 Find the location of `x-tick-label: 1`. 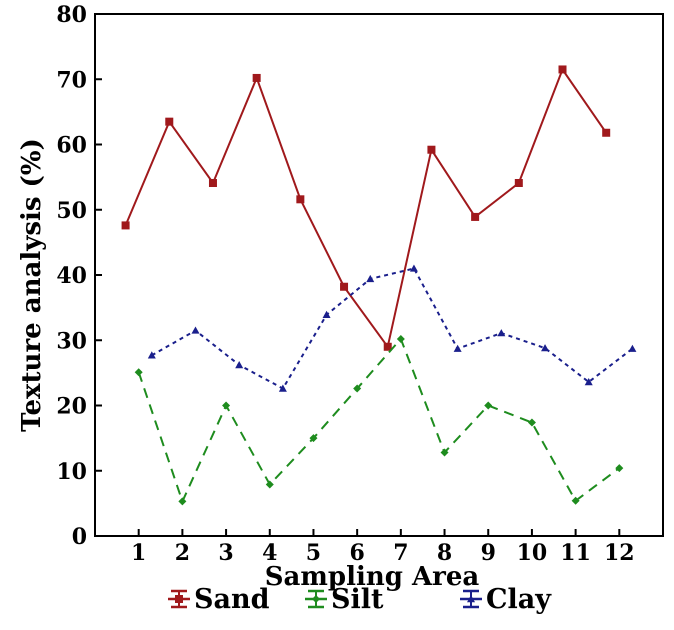

x-tick-label: 1 is located at coordinates (138, 553).